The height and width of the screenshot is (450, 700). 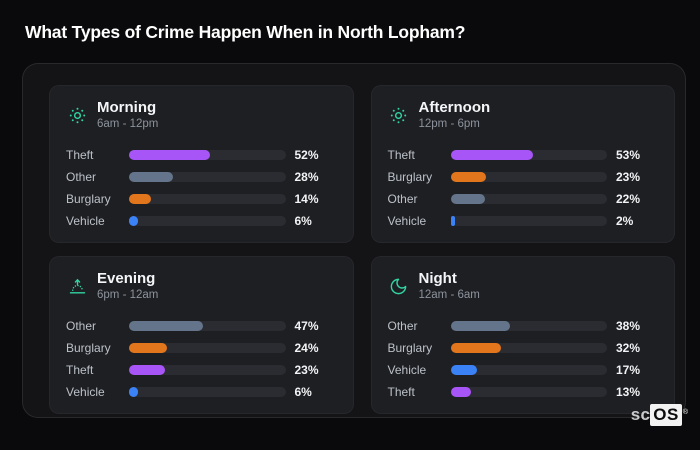 I want to click on period-title: Morning, so click(x=127, y=107).